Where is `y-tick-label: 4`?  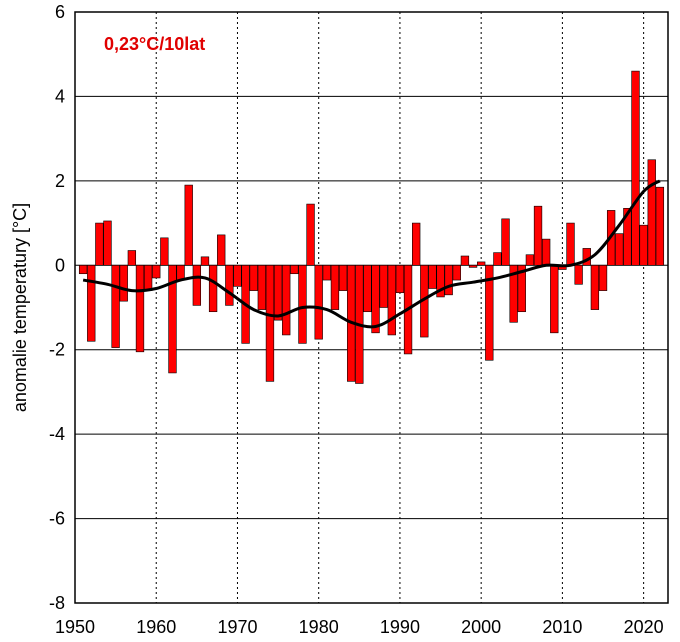
y-tick-label: 4 is located at coordinates (60, 96).